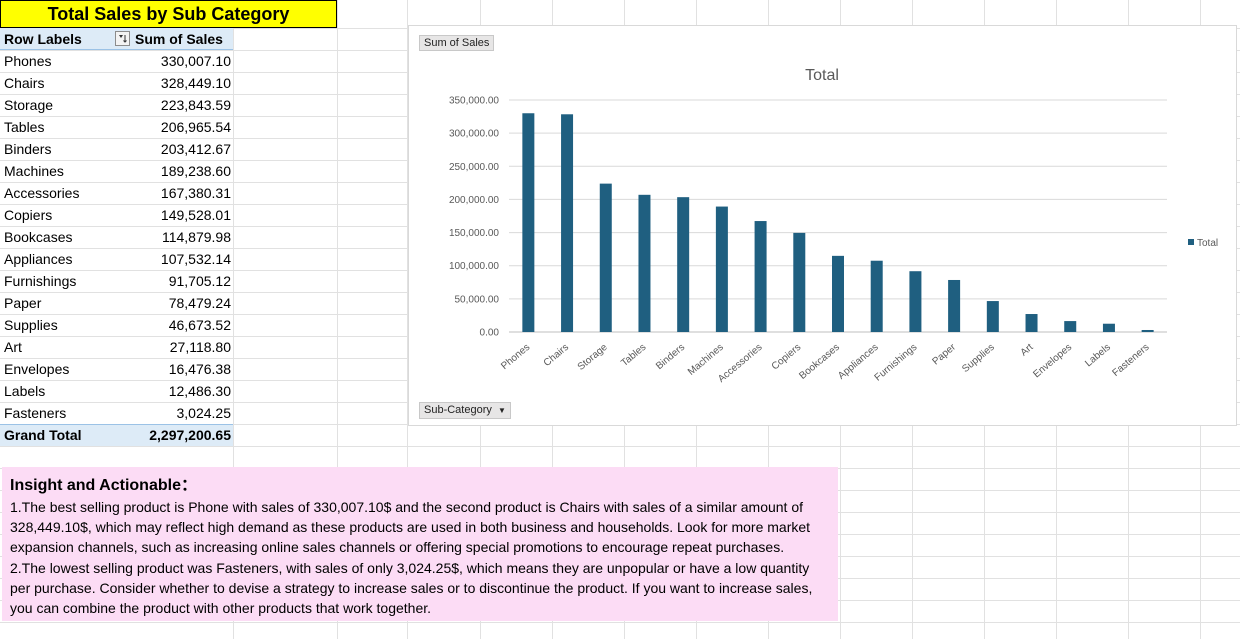  What do you see at coordinates (670, 357) in the screenshot?
I see `x-tick-label: Binders` at bounding box center [670, 357].